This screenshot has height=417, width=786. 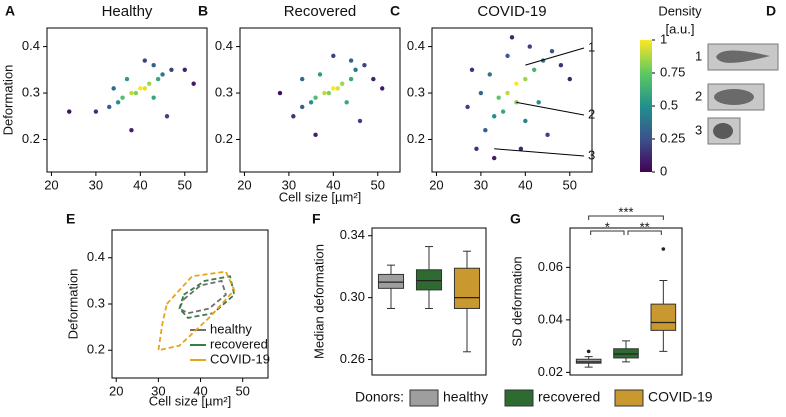 What do you see at coordinates (395, 11) in the screenshot?
I see `panel-label: C` at bounding box center [395, 11].